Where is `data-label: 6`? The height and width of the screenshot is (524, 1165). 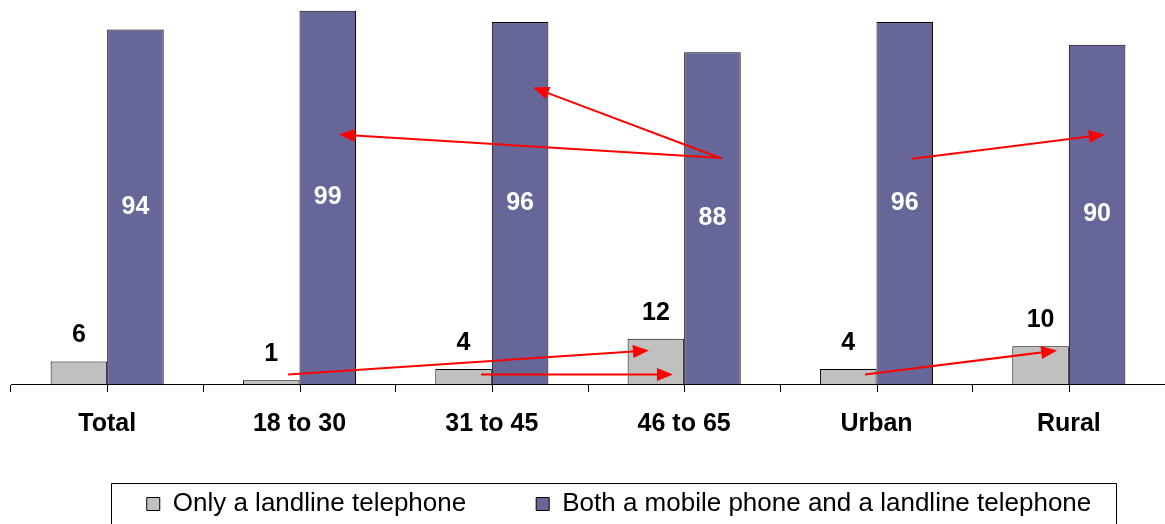
data-label: 6 is located at coordinates (78, 333).